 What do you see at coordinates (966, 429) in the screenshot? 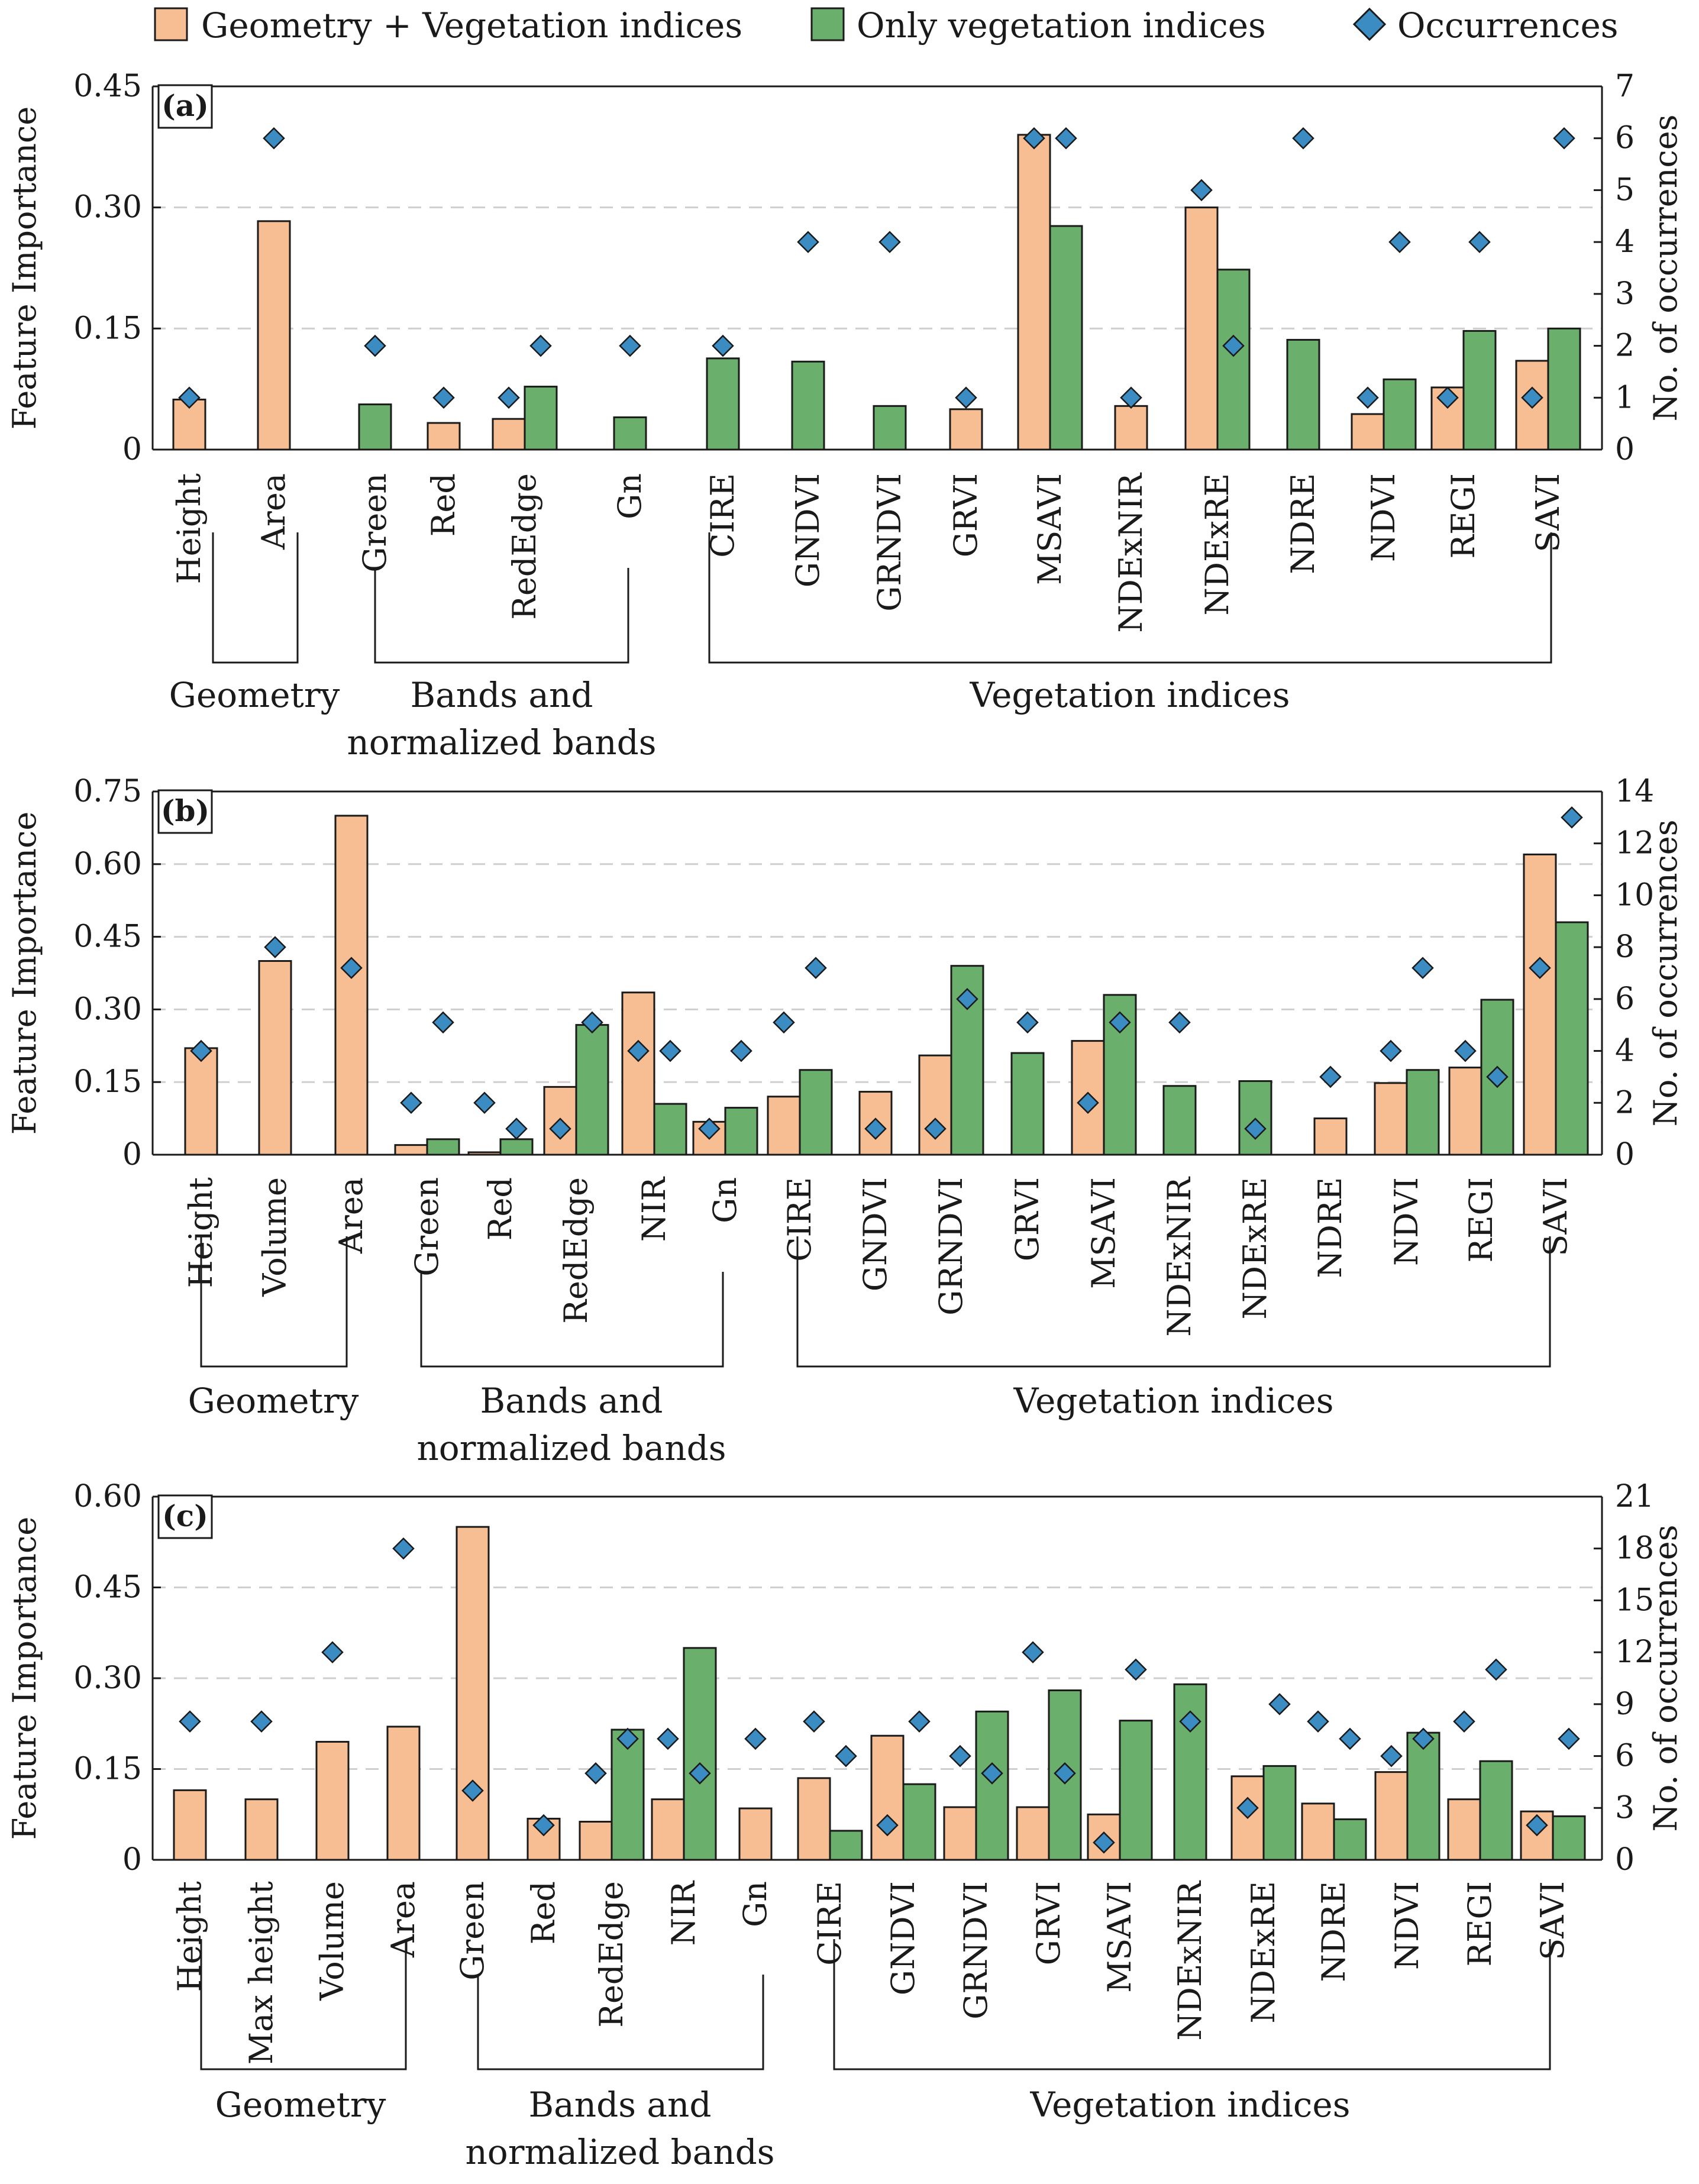
I see `bar-geom-veg-grvi` at bounding box center [966, 429].